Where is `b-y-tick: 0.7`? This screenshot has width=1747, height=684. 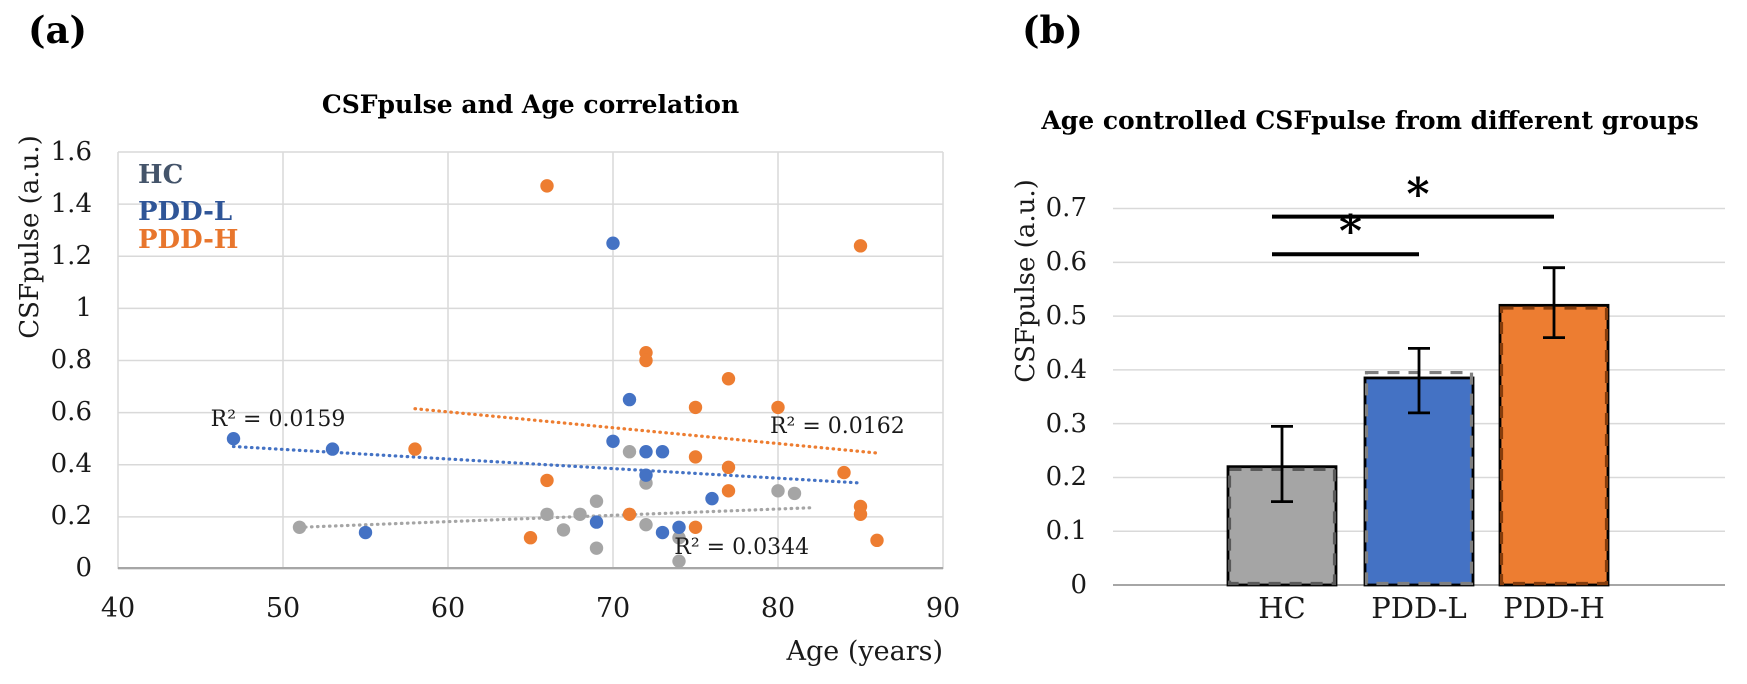
b-y-tick: 0.7 is located at coordinates (1066, 208).